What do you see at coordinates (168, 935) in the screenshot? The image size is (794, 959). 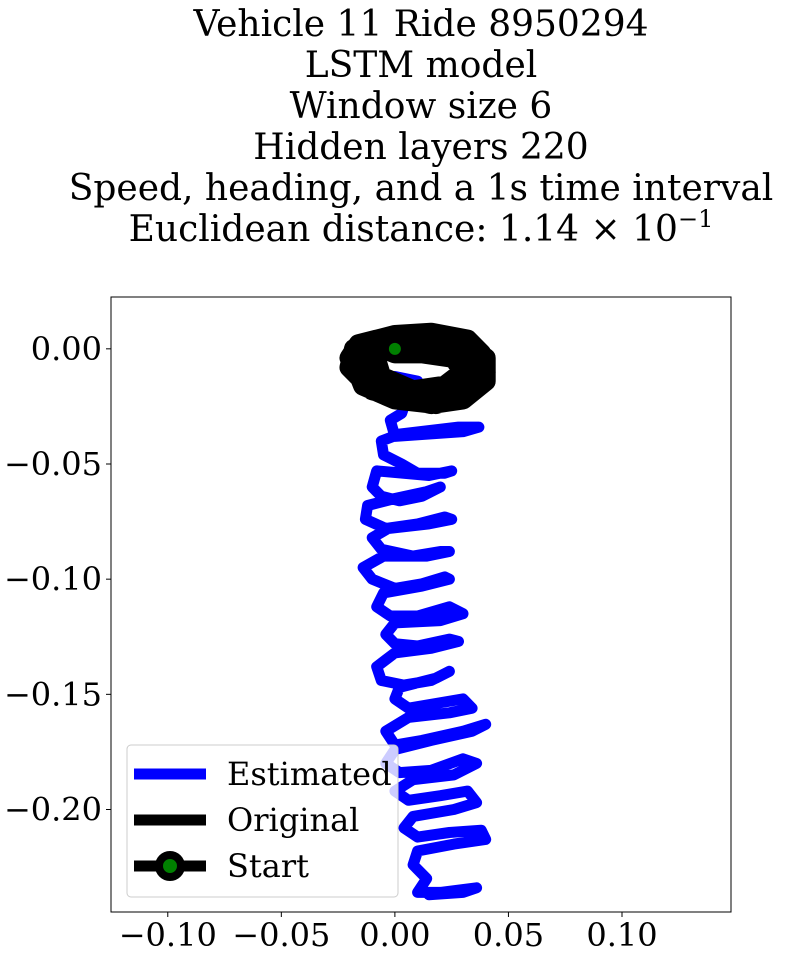 I see `x-tick-label: −0.10` at bounding box center [168, 935].